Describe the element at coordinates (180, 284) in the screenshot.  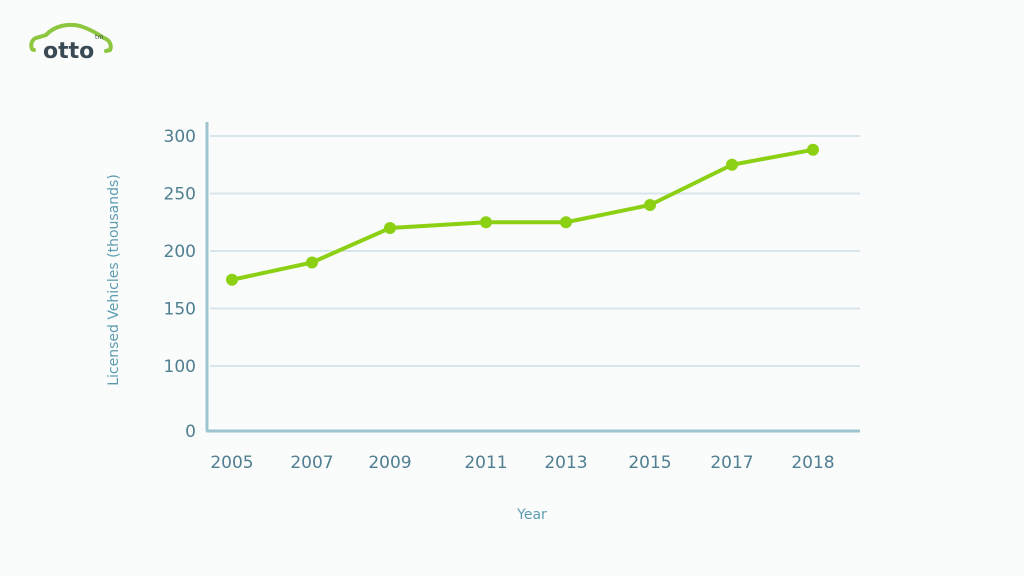
I see `y-axis-ticks: 0 100 150 200 250 300` at that location.